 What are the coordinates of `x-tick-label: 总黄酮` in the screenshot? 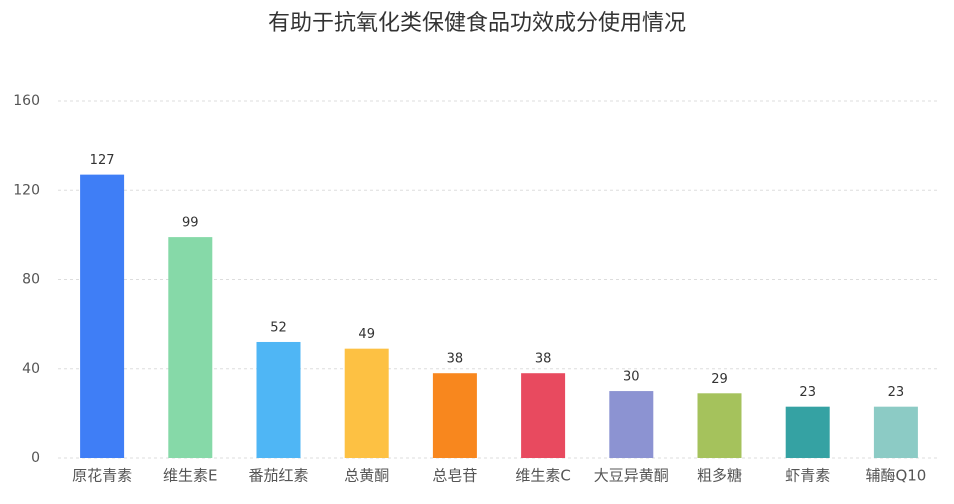 It's located at (366, 476).